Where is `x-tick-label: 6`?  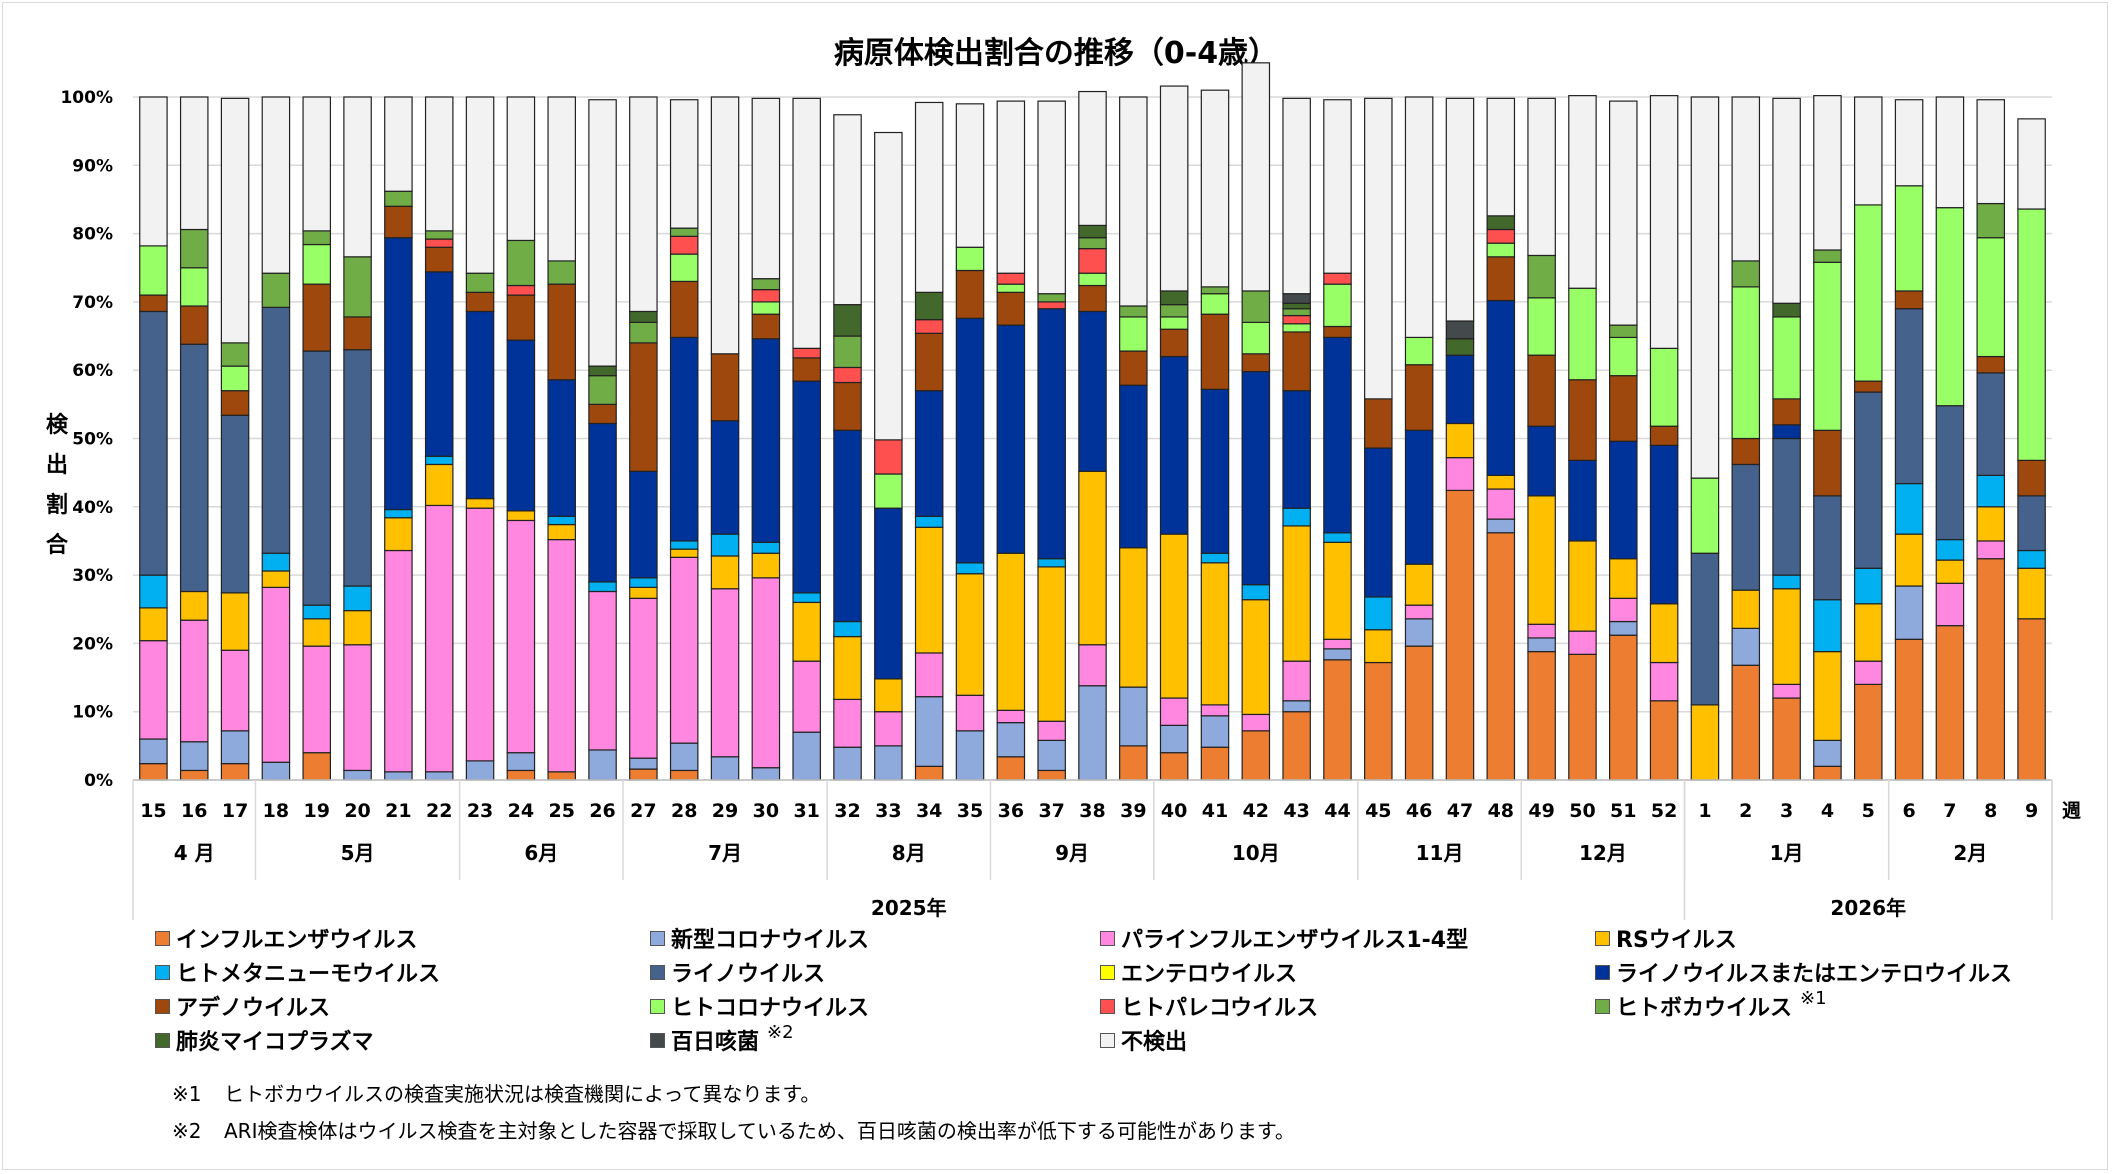 x-tick-label: 6 is located at coordinates (1908, 811).